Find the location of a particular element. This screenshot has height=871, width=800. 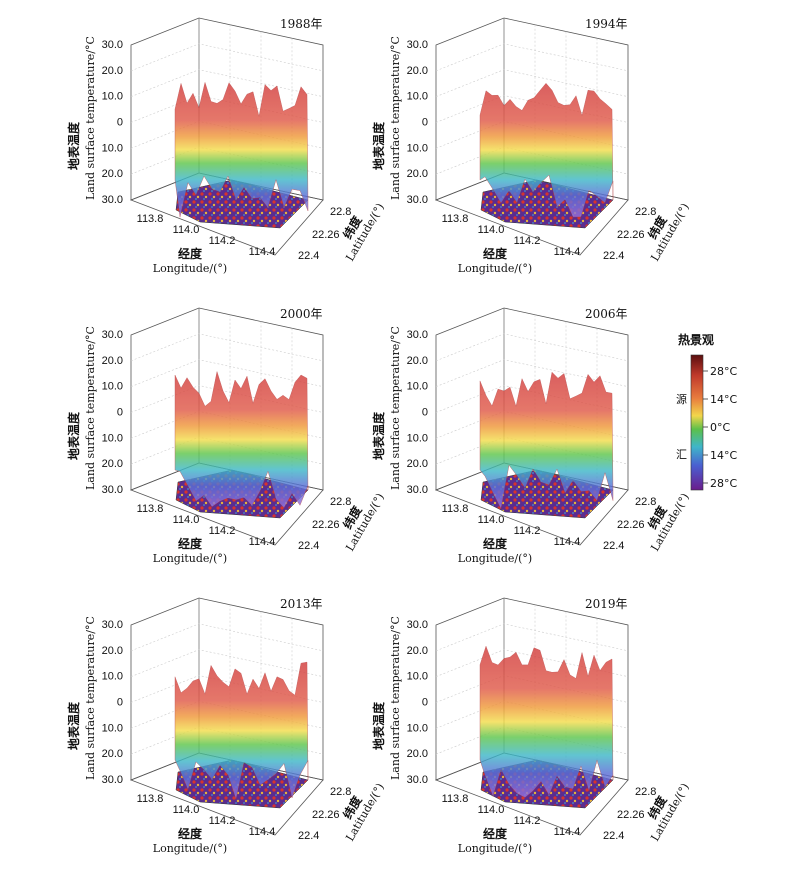

panel-year-label: 2006年 is located at coordinates (606, 314).